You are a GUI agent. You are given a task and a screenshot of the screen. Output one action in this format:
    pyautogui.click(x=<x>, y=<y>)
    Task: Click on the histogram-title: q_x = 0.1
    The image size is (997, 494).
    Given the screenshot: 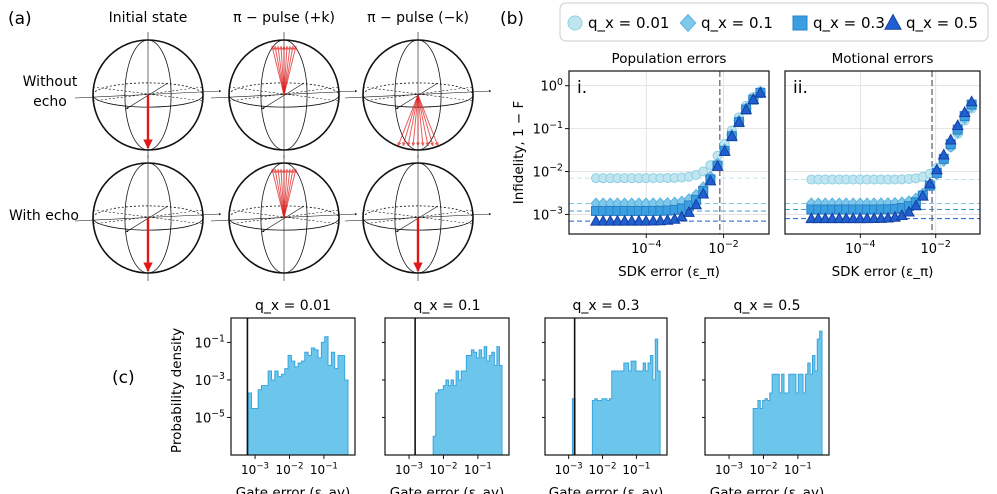 What is the action you would take?
    pyautogui.click(x=446, y=306)
    